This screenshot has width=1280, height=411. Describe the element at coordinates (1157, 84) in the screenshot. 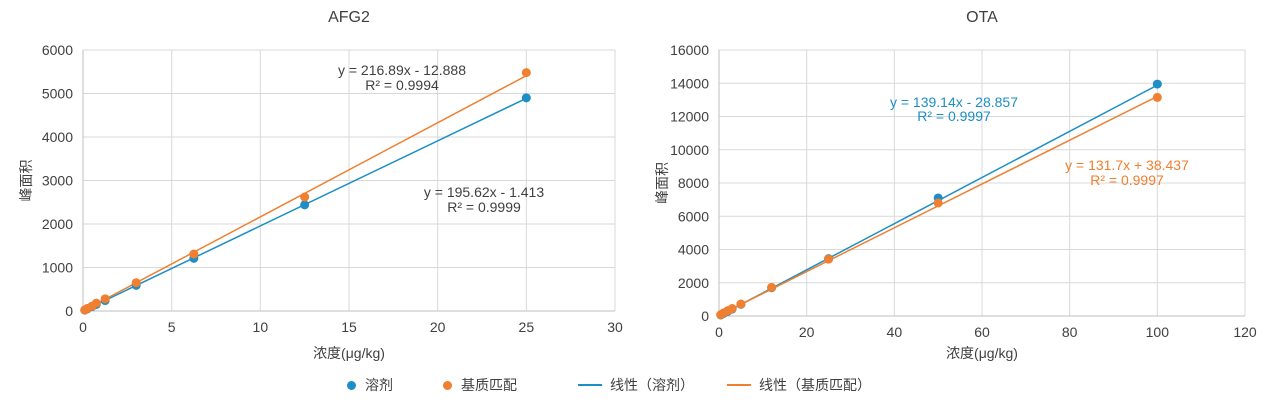

I see `ota-point-solvent` at that location.